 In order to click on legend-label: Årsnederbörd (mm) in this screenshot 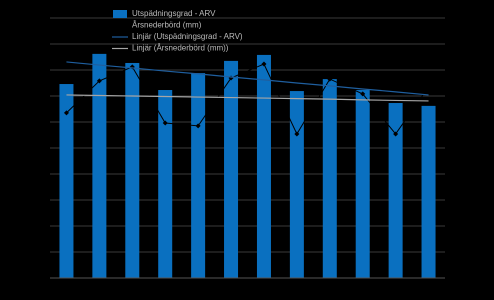, I will do `click(167, 25)`.